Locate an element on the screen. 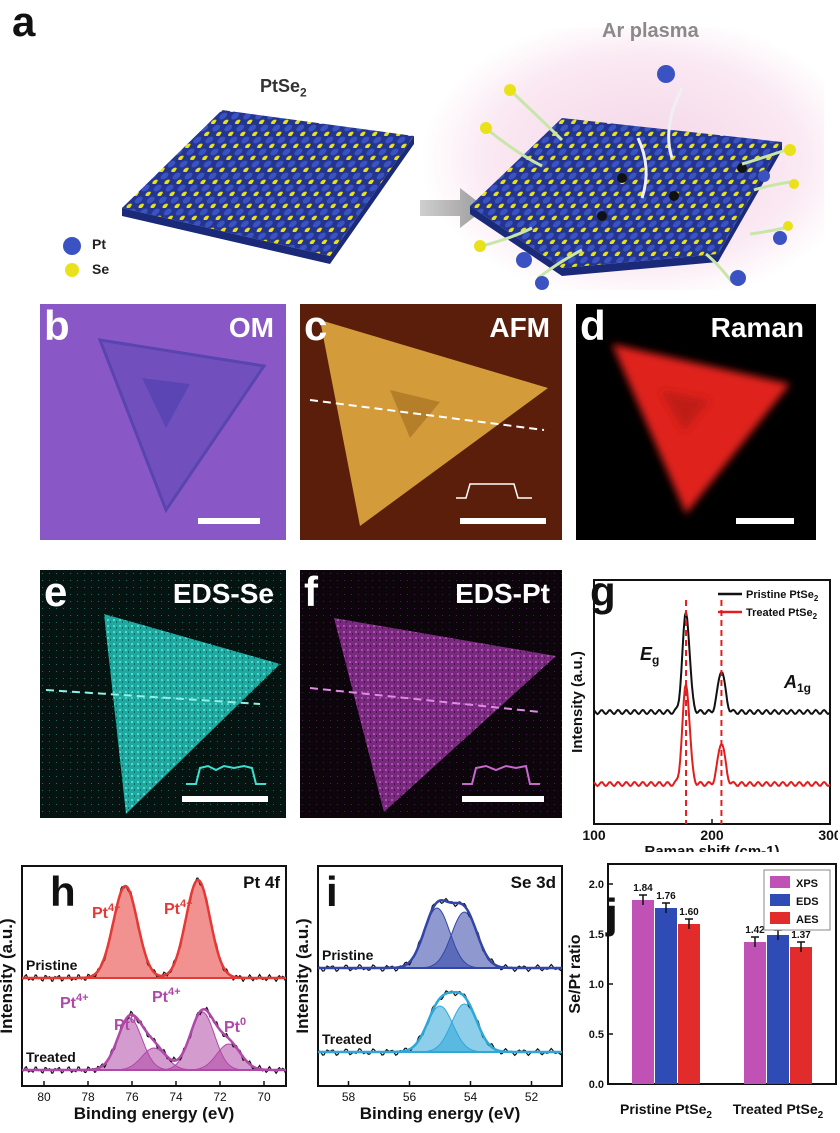 This screenshot has height=1133, width=840. j-legend-label: XPS is located at coordinates (807, 884).